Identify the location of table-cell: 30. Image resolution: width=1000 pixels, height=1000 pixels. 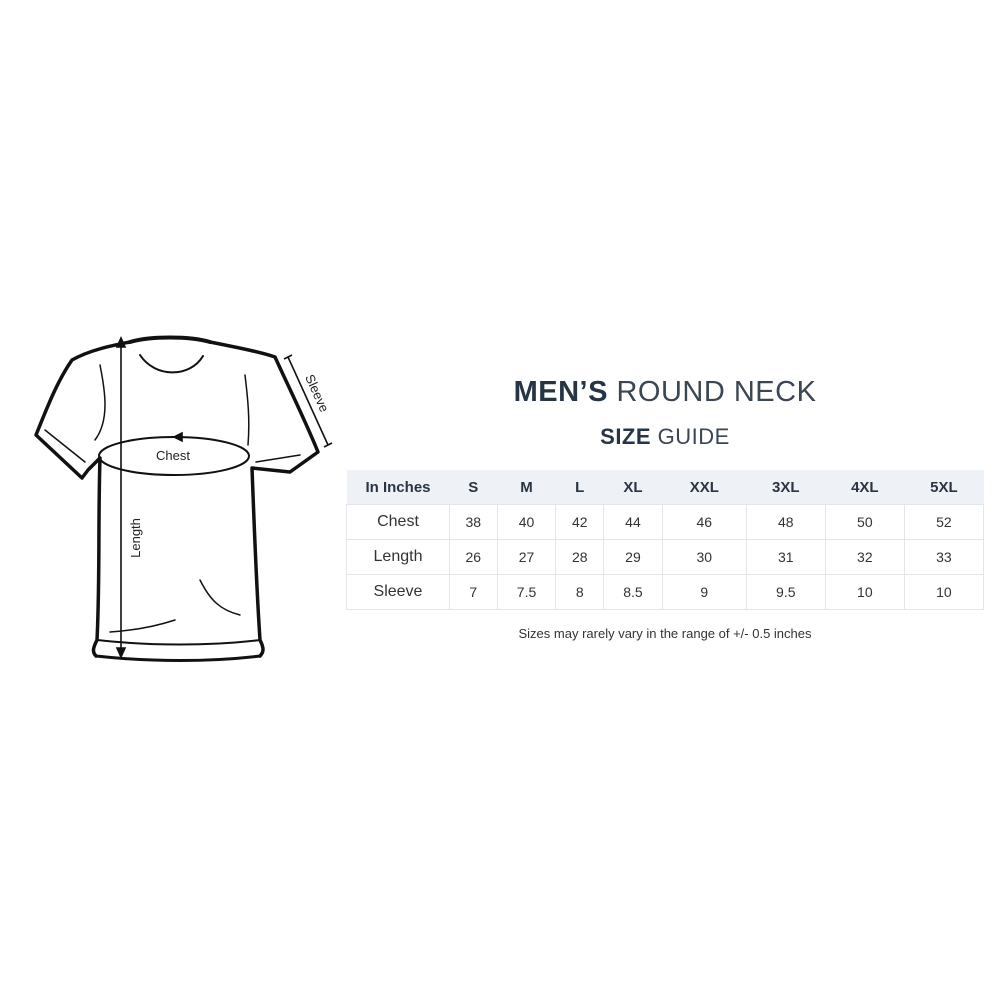
(704, 557).